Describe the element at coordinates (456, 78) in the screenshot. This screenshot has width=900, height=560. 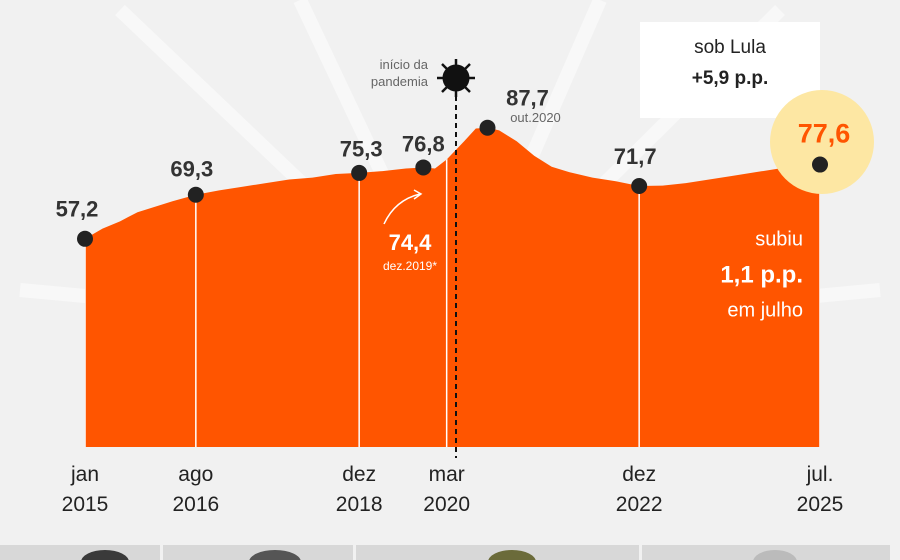
I see `virus-icon` at that location.